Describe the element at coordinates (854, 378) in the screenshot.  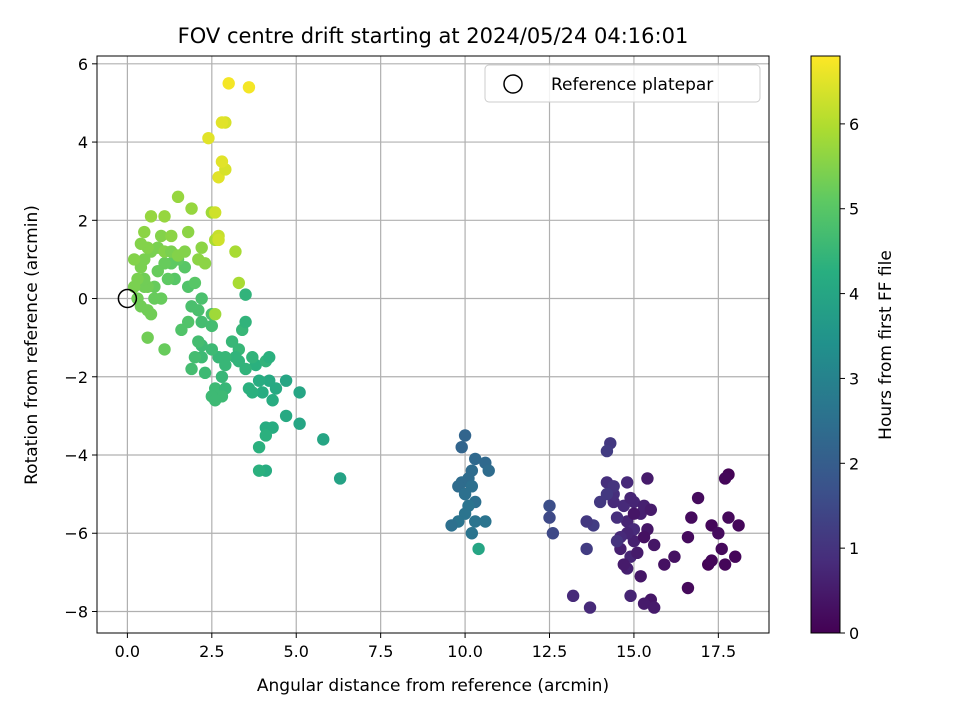
I see `colorbar-tick-label: 3` at that location.